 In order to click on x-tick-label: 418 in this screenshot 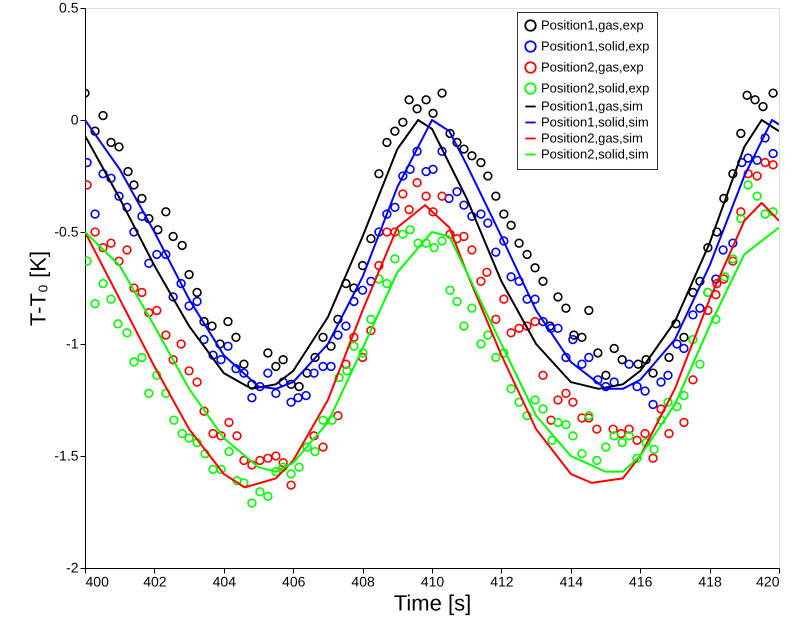, I will do `click(710, 582)`.